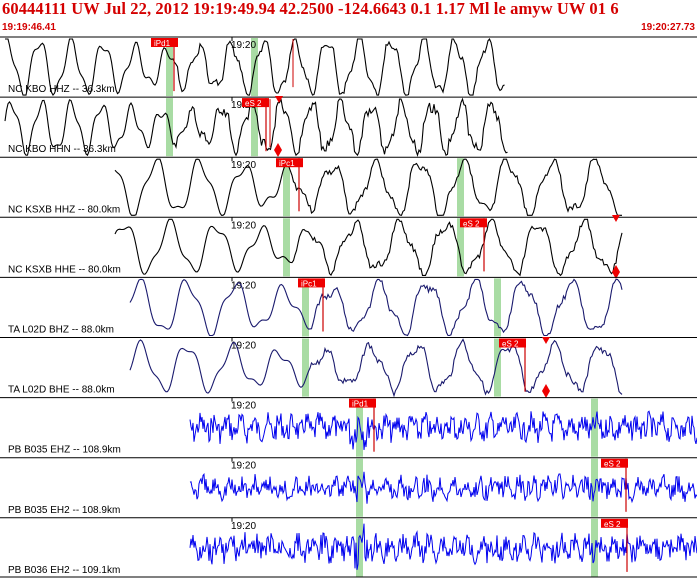  Describe the element at coordinates (668, 27) in the screenshot. I see `end-time-label: 19:20:27.73` at that location.